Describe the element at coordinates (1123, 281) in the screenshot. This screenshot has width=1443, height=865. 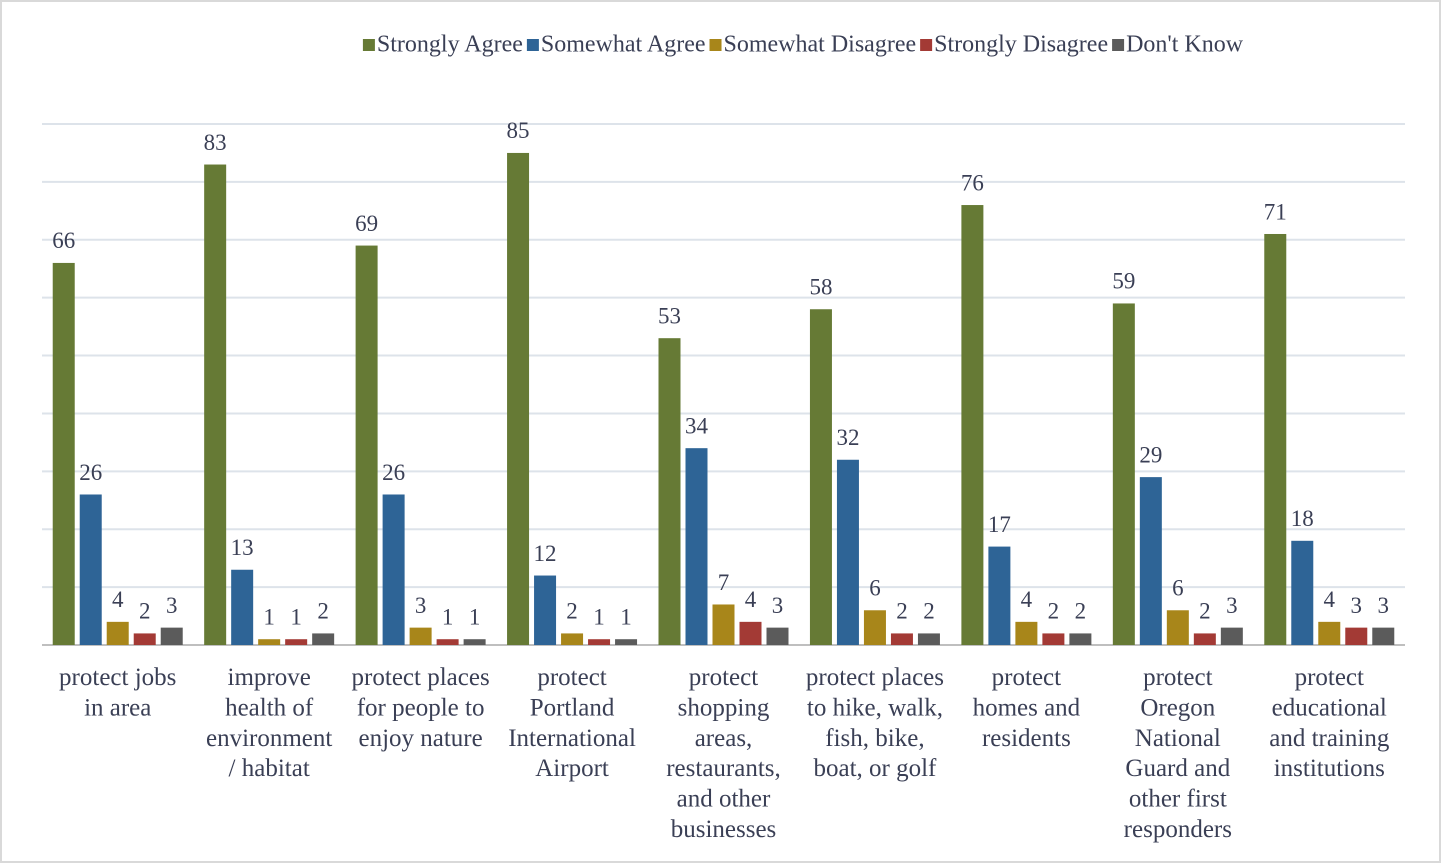
I see `data-label: 59` at that location.